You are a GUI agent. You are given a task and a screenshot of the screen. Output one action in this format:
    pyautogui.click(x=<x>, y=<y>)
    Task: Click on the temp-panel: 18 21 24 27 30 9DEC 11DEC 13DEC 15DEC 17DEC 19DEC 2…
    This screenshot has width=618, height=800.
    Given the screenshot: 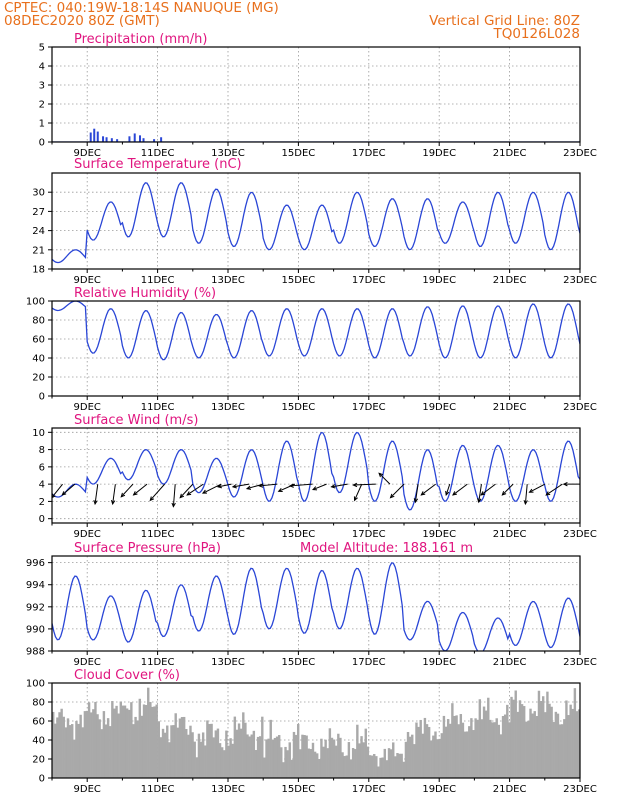 What is the action you would take?
    pyautogui.click(x=314, y=221)
    